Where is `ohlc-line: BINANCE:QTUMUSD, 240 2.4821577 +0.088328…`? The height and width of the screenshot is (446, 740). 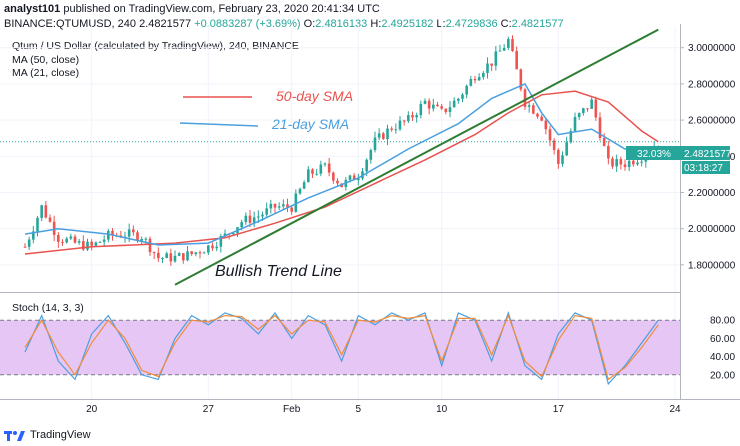
ohlc-line: BINANCE:QTUMUSD, 240 2.4821577 +0.088328… is located at coordinates (284, 24).